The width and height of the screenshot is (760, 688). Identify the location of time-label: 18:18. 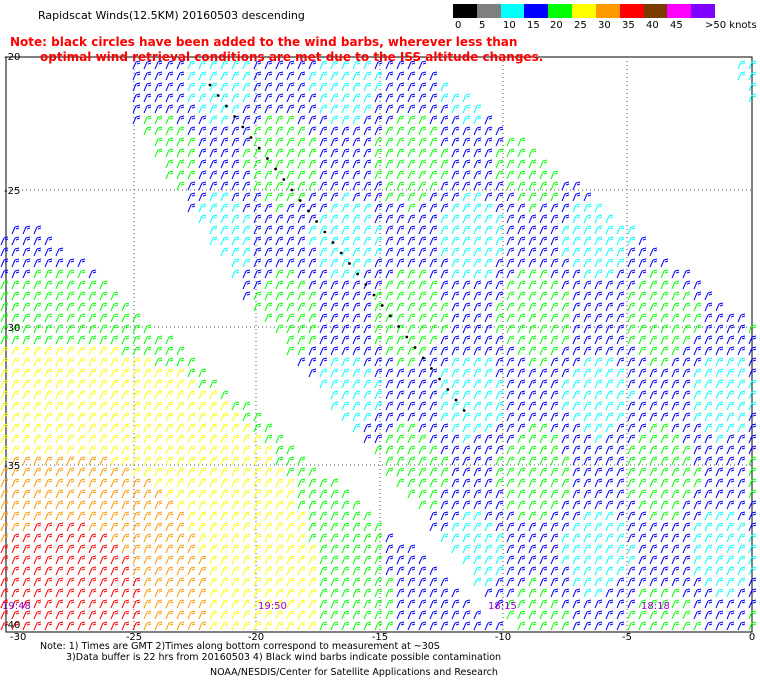
(655, 606).